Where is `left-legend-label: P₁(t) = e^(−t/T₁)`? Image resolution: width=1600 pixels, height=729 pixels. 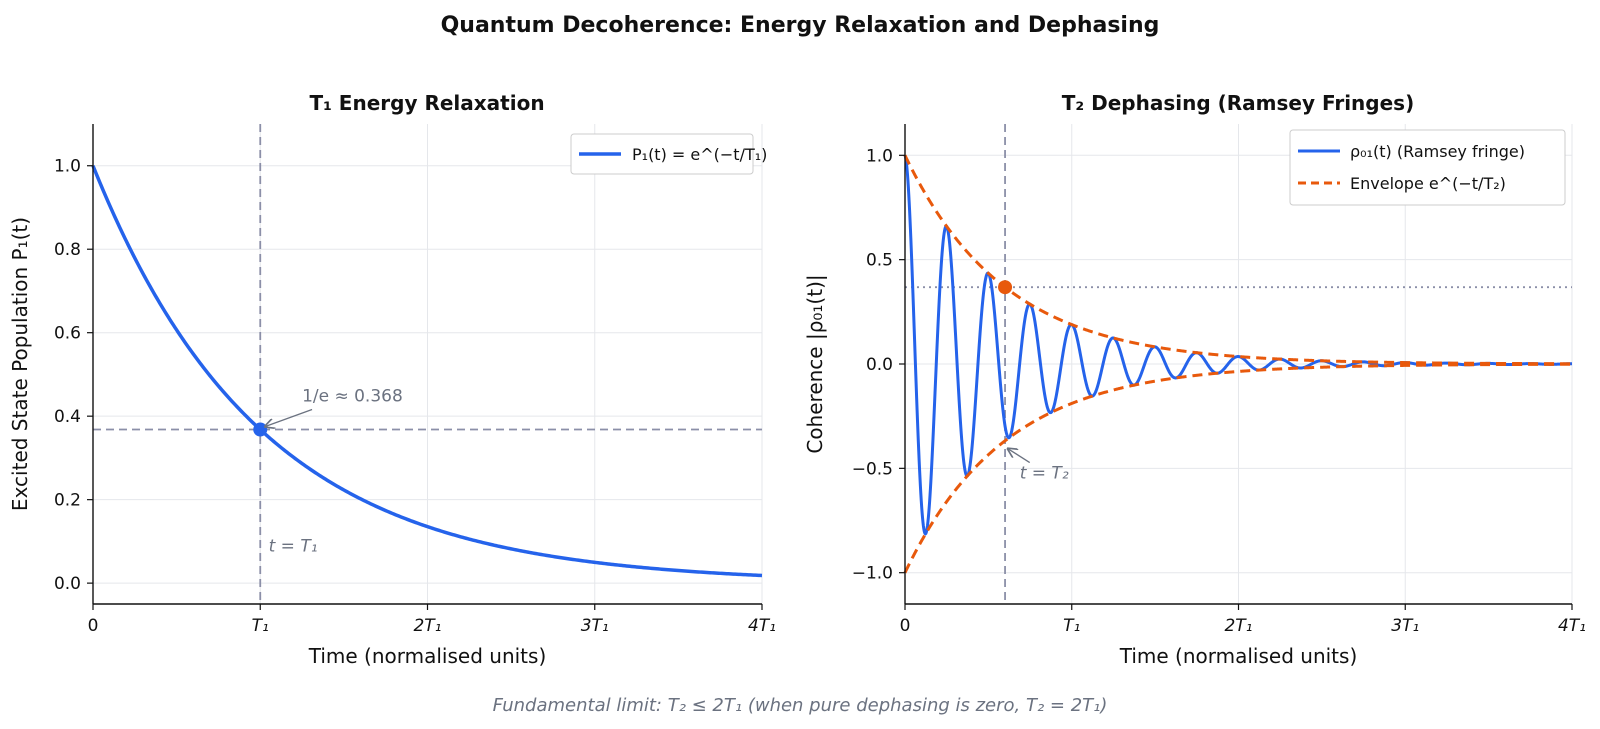 left-legend-label: P₁(t) = e^(−t/T₁) is located at coordinates (699, 154).